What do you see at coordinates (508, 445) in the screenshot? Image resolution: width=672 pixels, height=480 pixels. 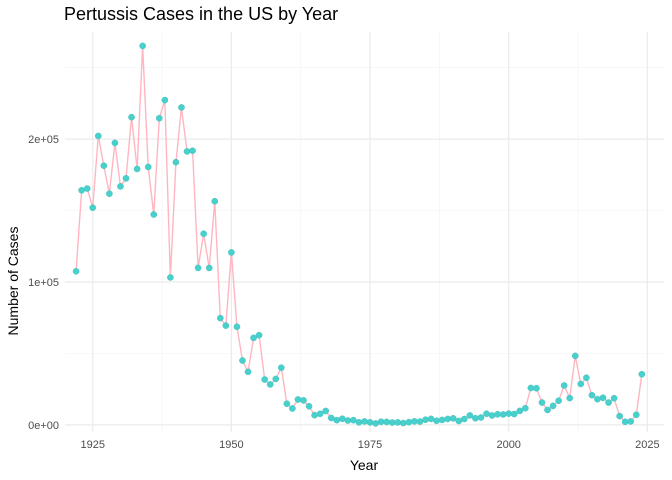 I see `x-tick-label: 2000` at bounding box center [508, 445].